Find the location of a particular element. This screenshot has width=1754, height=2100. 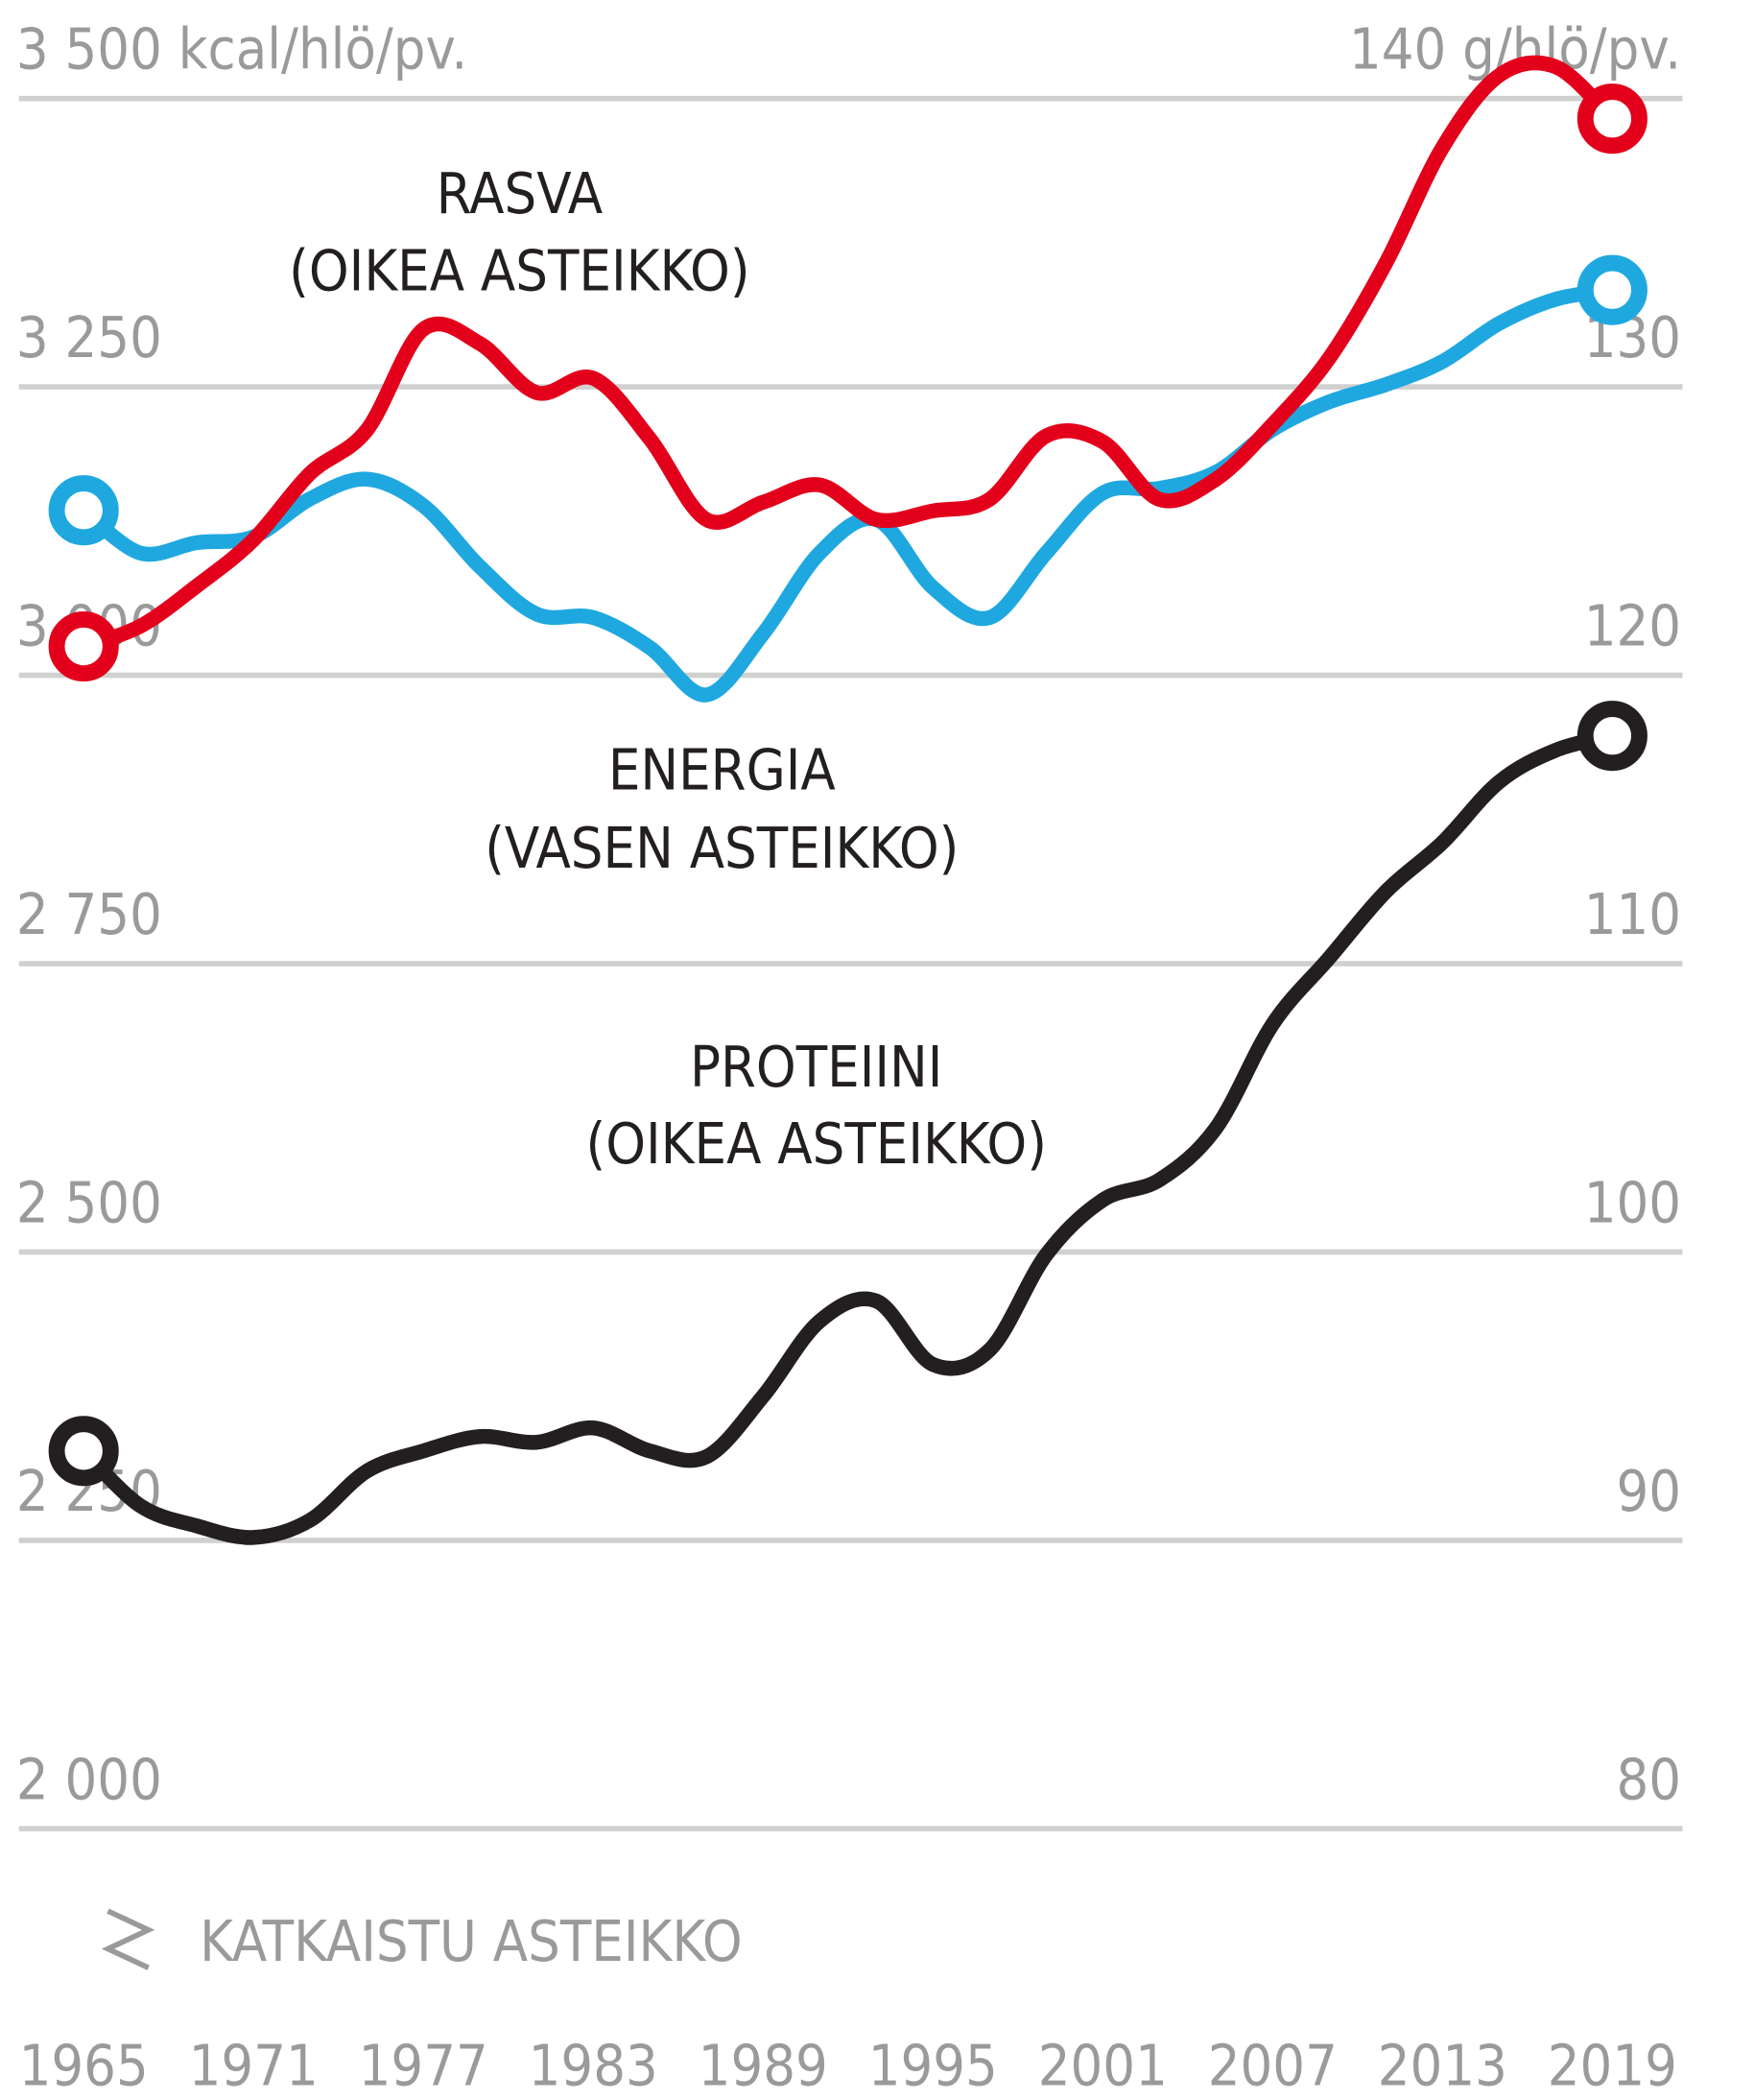

y-tick-label: 2 750 is located at coordinates (89, 914).